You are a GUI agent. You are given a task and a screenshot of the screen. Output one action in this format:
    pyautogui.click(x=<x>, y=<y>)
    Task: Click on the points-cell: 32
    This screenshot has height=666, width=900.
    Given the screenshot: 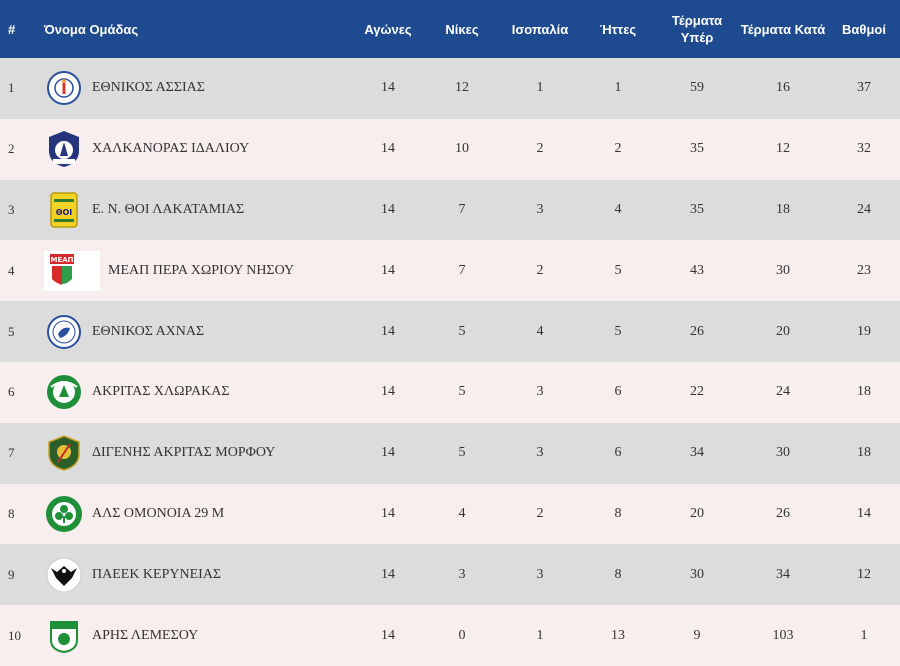 What is the action you would take?
    pyautogui.click(x=864, y=149)
    